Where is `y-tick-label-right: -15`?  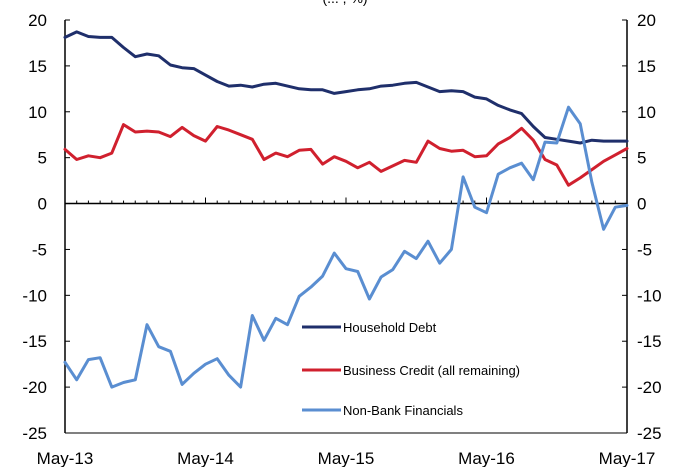 y-tick-label-right: -15 is located at coordinates (649, 341).